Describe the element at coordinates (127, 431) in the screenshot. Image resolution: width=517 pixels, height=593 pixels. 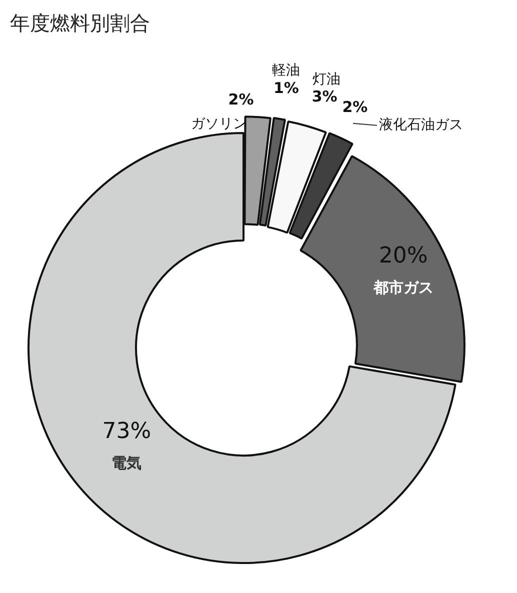
I see `data-label: 73%` at that location.